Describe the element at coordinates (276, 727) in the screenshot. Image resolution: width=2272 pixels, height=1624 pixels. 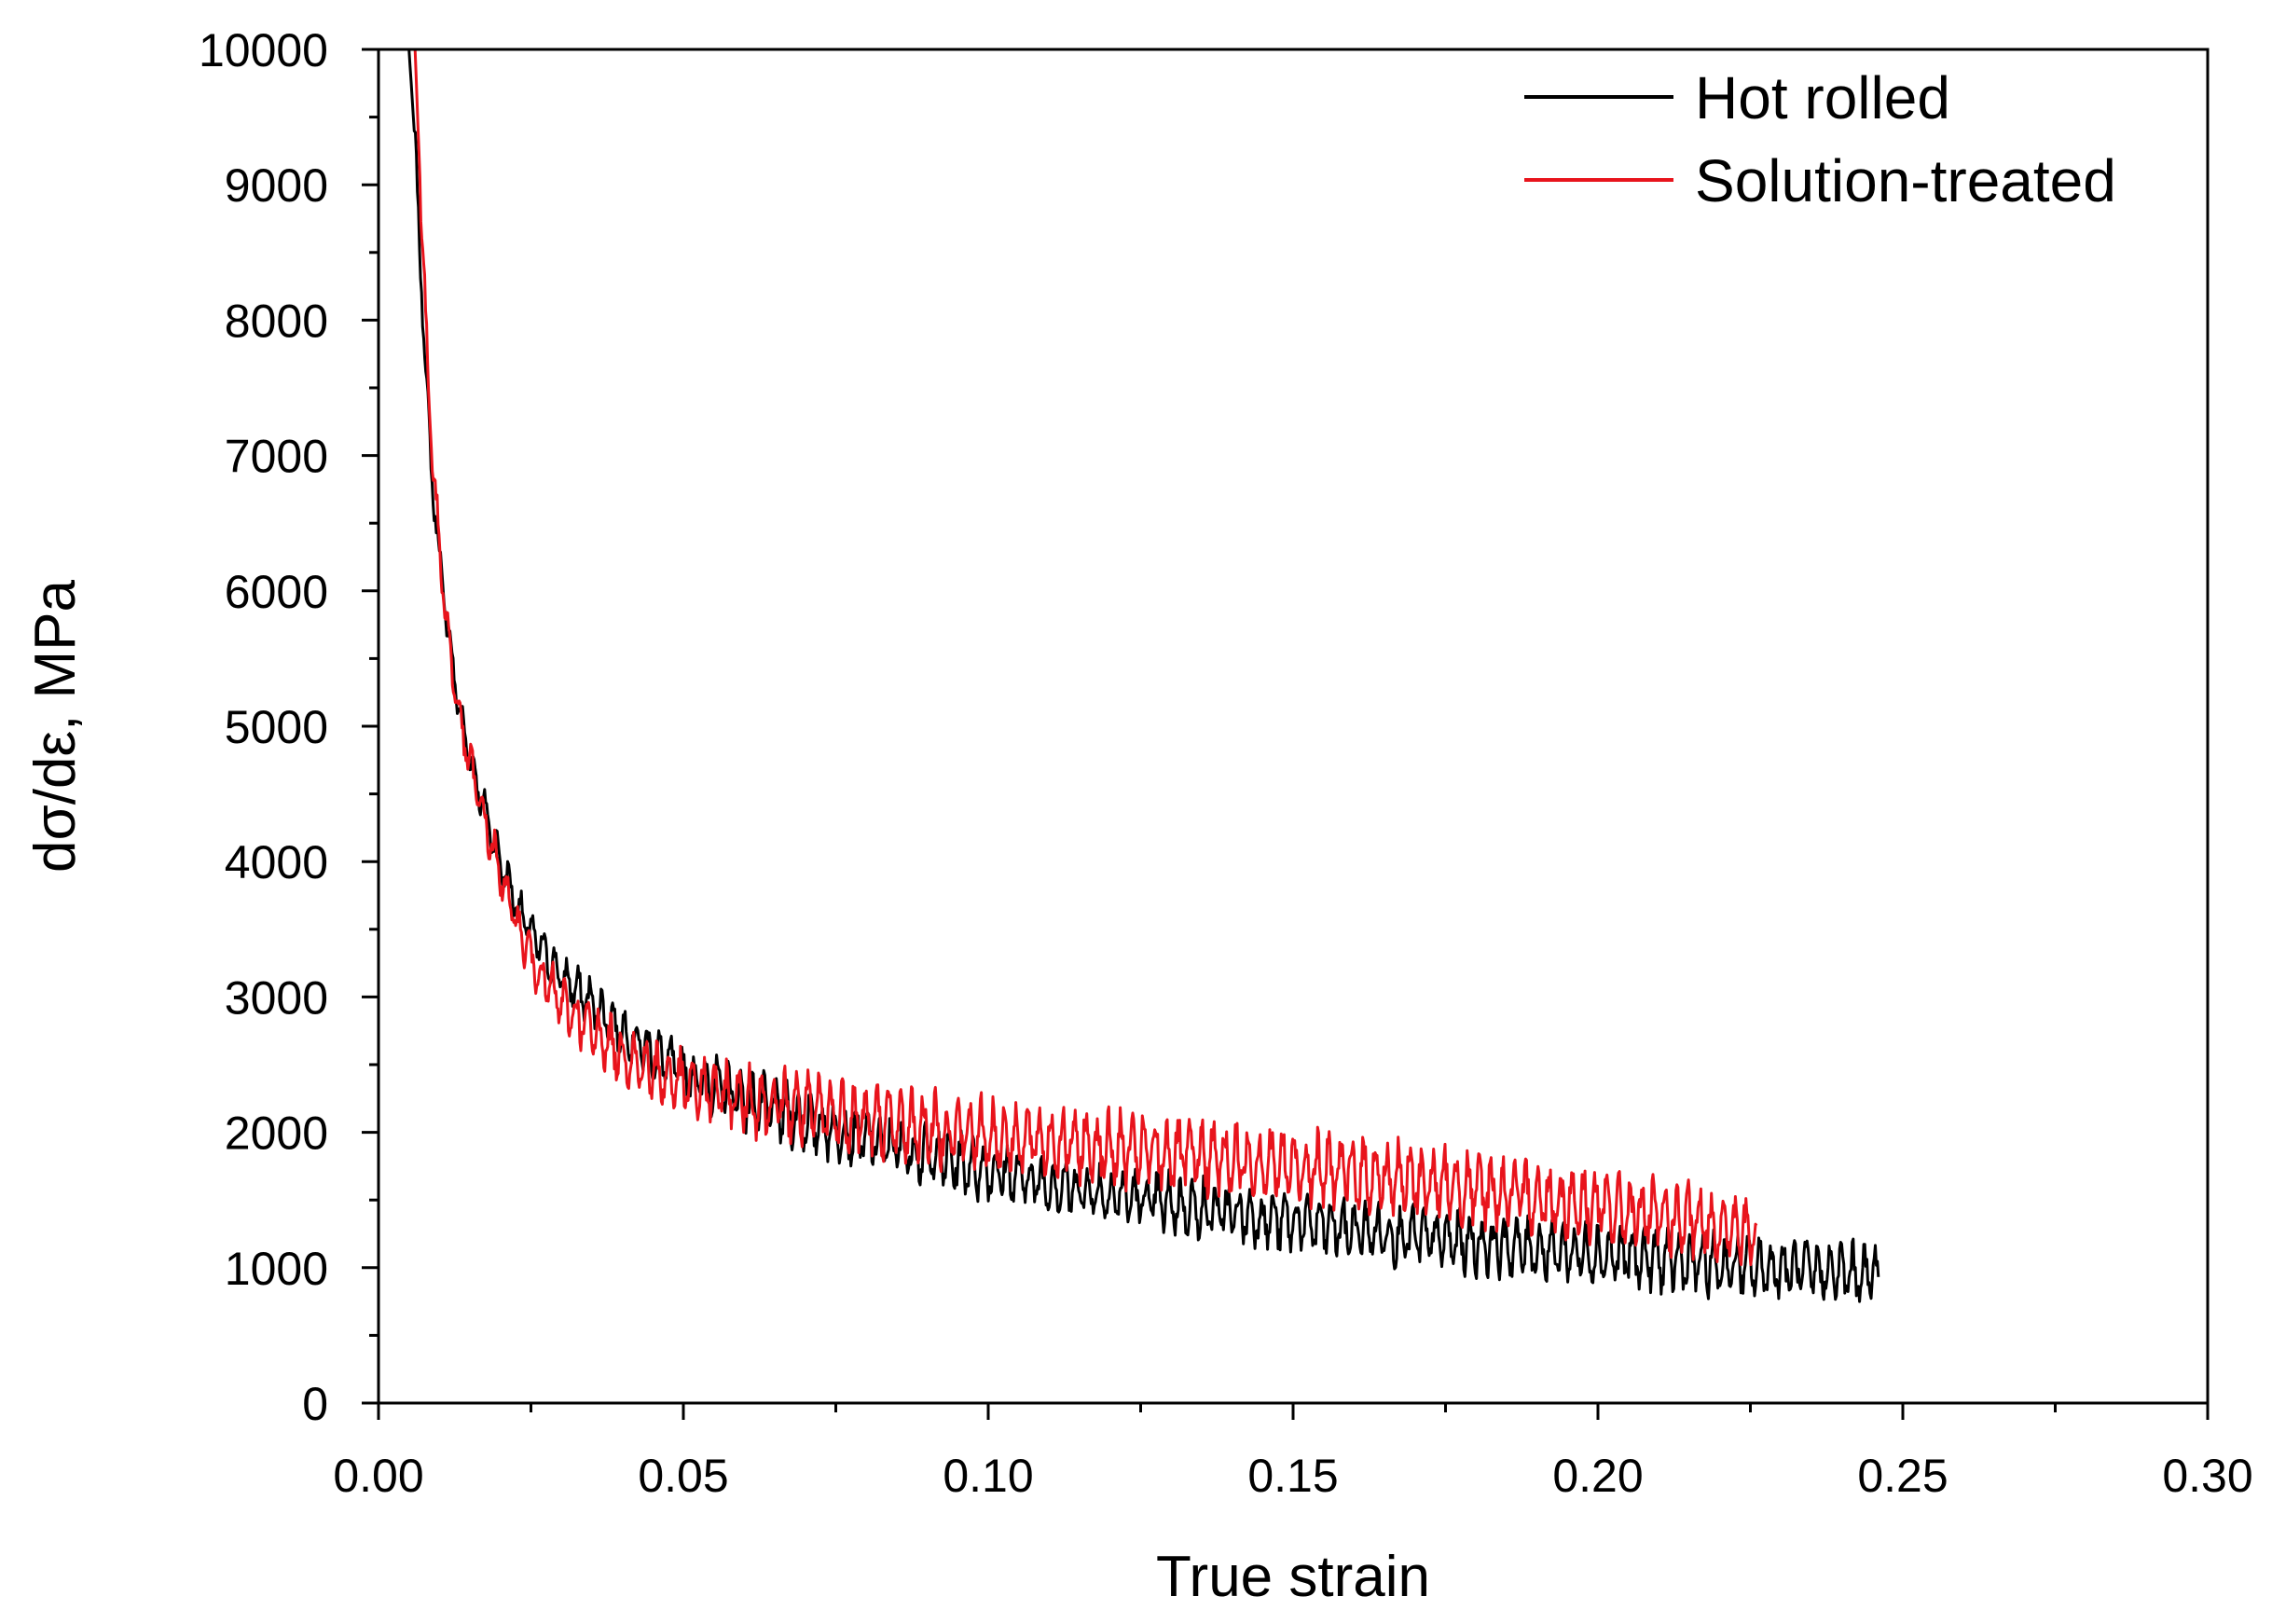
I see `y-tick-label: 5000` at that location.